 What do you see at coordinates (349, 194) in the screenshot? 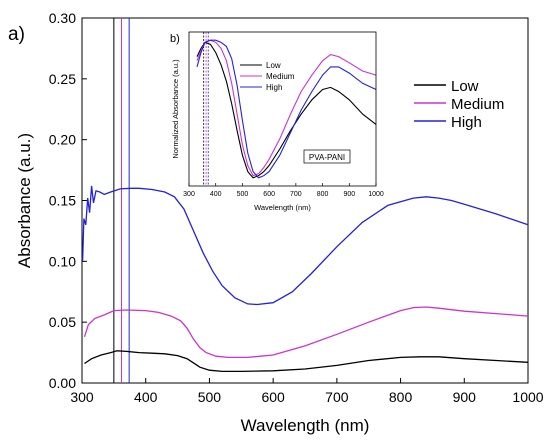
I see `inset-x-tick-label: 900` at bounding box center [349, 194].